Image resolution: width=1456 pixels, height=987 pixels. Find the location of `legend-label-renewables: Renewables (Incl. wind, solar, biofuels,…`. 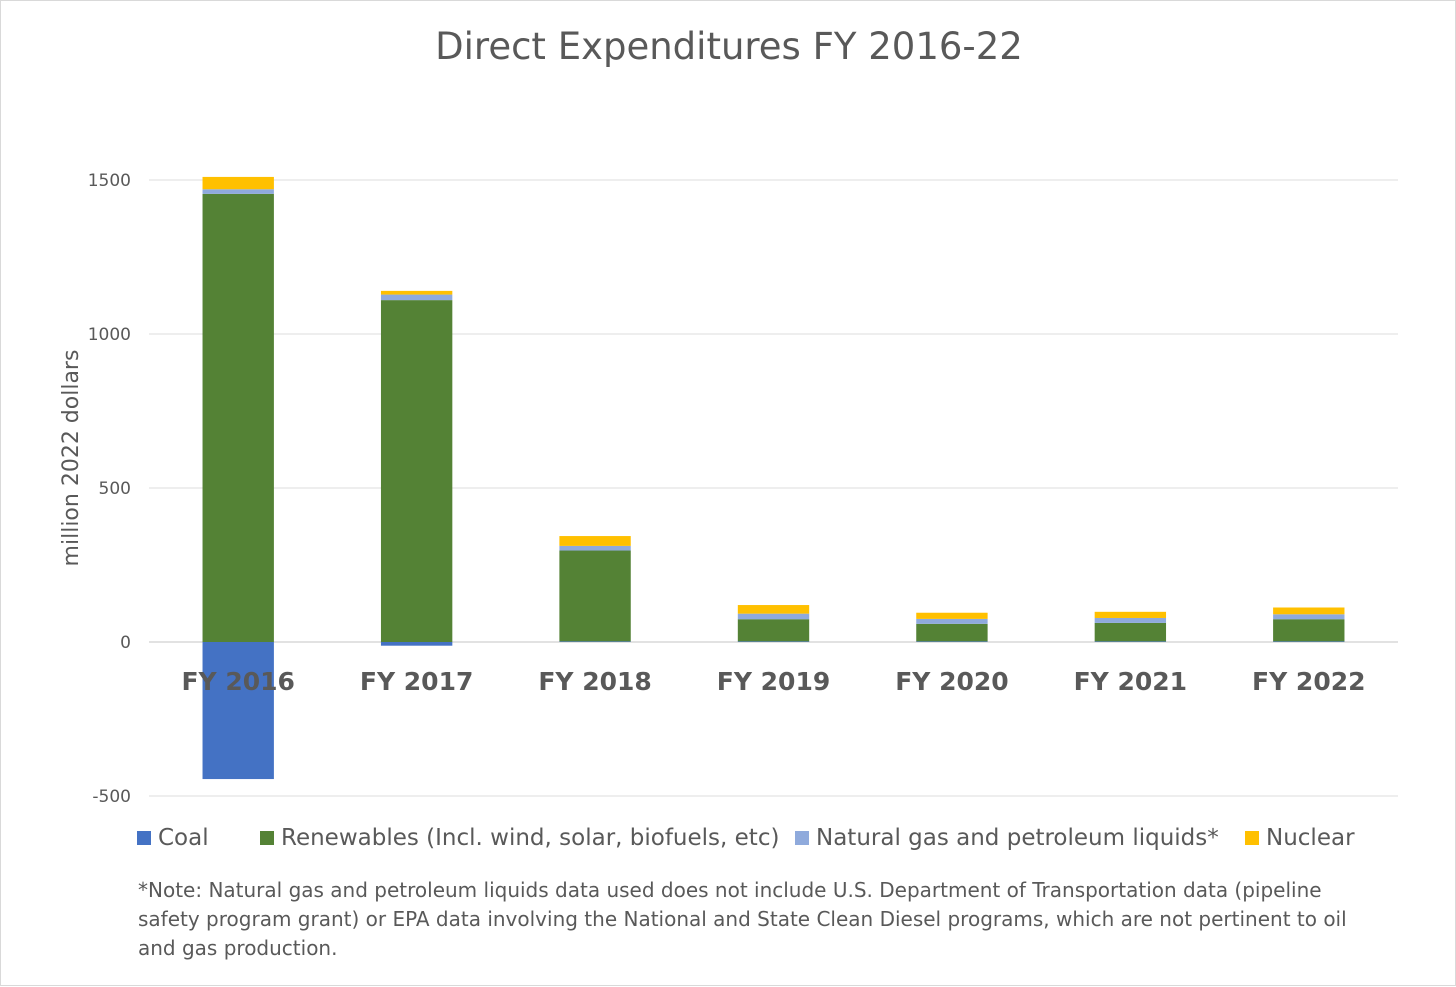

legend-label-renewables: Renewables (Incl. wind, solar, biofuels,… is located at coordinates (530, 838).